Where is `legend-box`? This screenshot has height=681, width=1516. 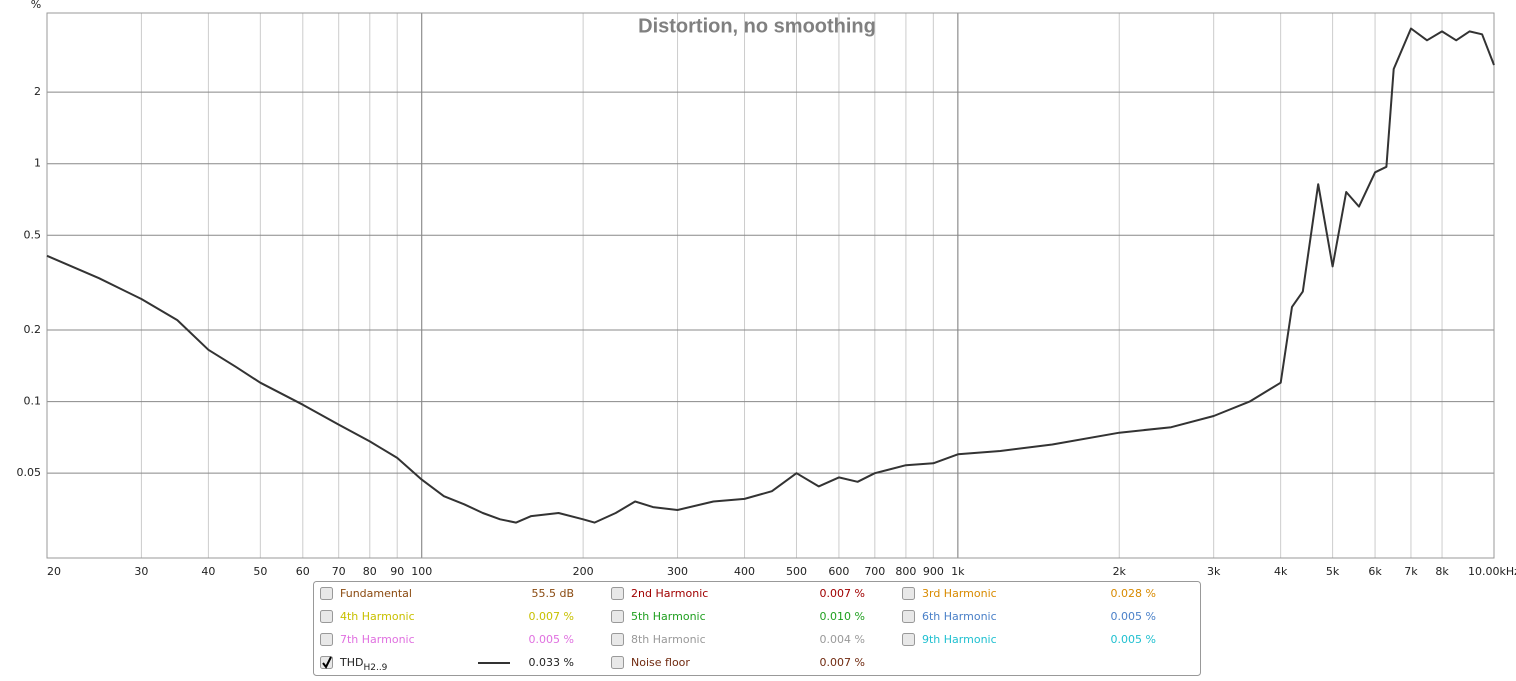
legend-box is located at coordinates (757, 628).